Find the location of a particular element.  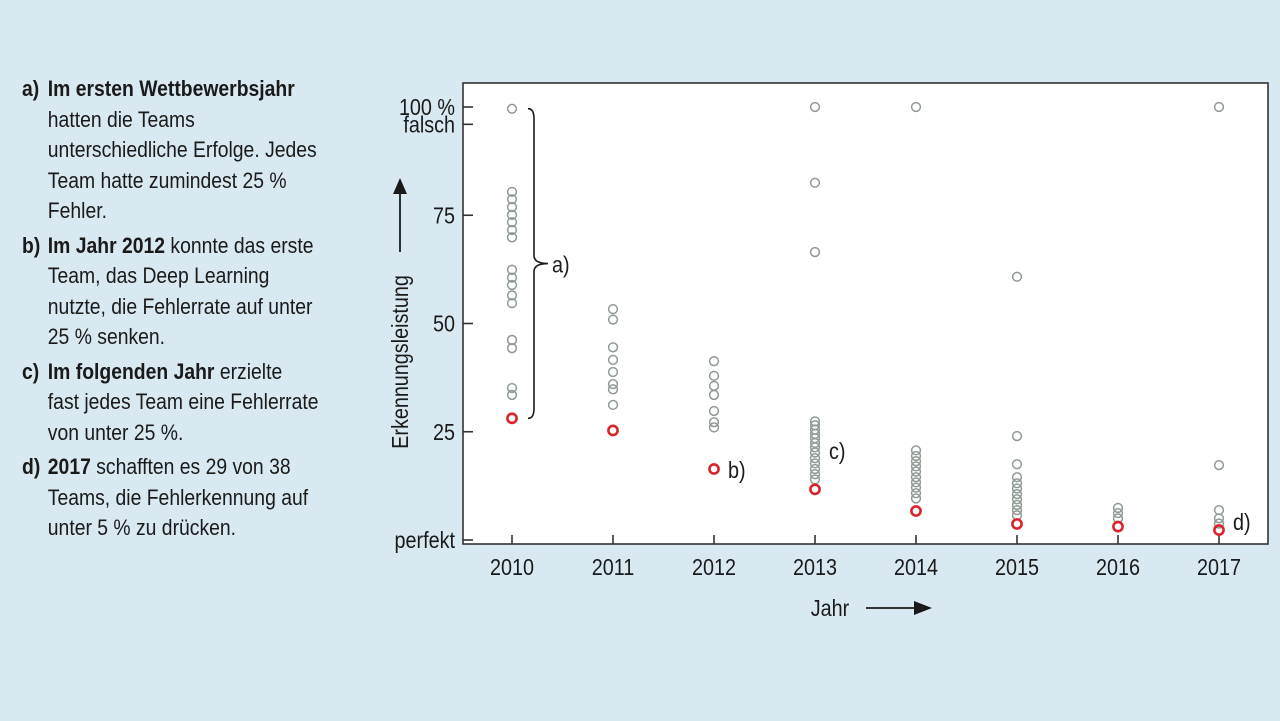

x-tick-label: 2015 is located at coordinates (1017, 568).